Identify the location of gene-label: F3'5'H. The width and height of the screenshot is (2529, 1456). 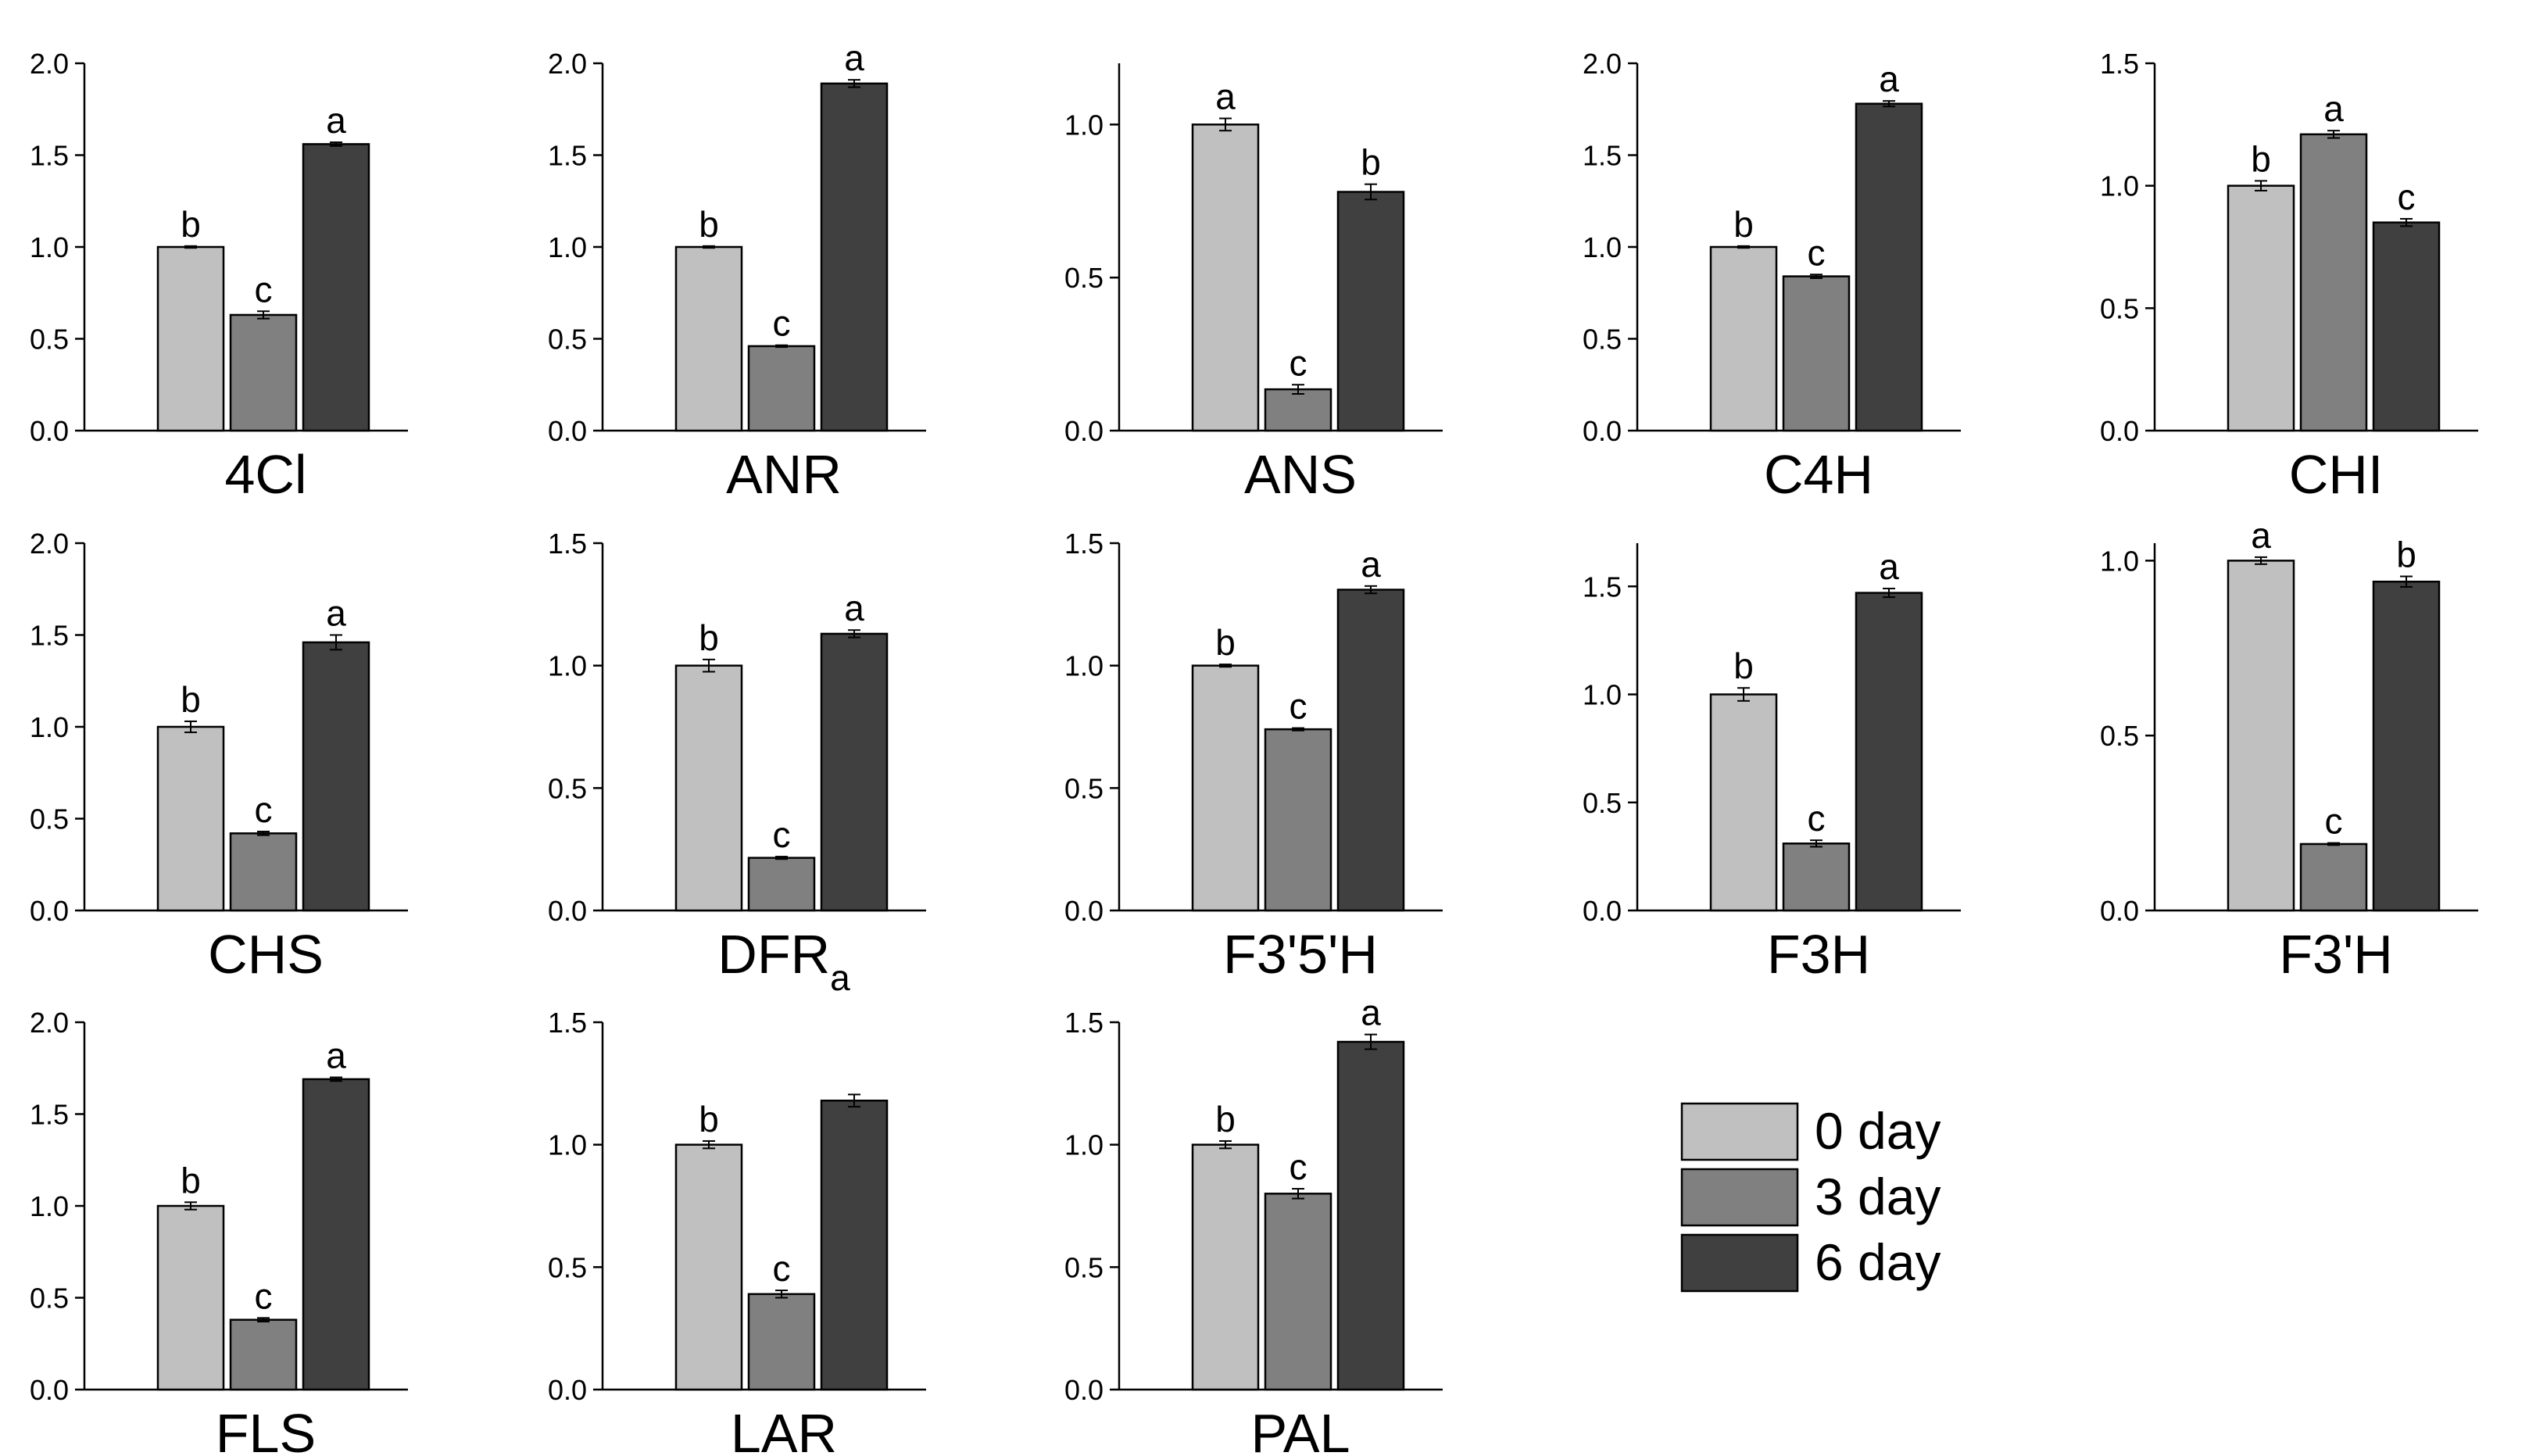
(1300, 954).